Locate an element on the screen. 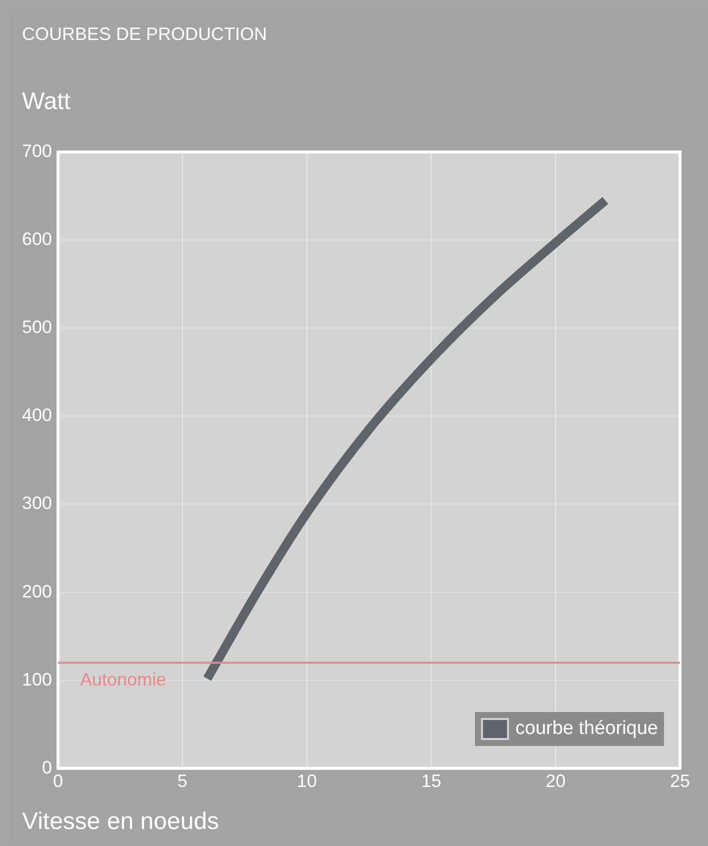 This screenshot has width=708, height=846. y-tick-label: 0 is located at coordinates (47, 767).